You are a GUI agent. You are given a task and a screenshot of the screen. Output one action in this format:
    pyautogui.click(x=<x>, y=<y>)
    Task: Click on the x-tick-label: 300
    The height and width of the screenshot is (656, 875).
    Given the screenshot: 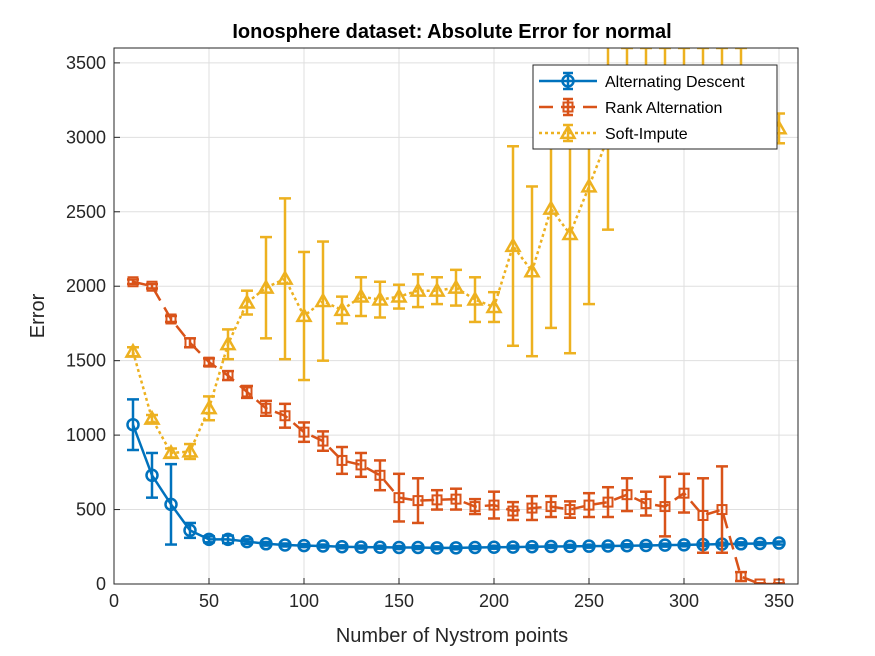 What is the action you would take?
    pyautogui.click(x=684, y=601)
    